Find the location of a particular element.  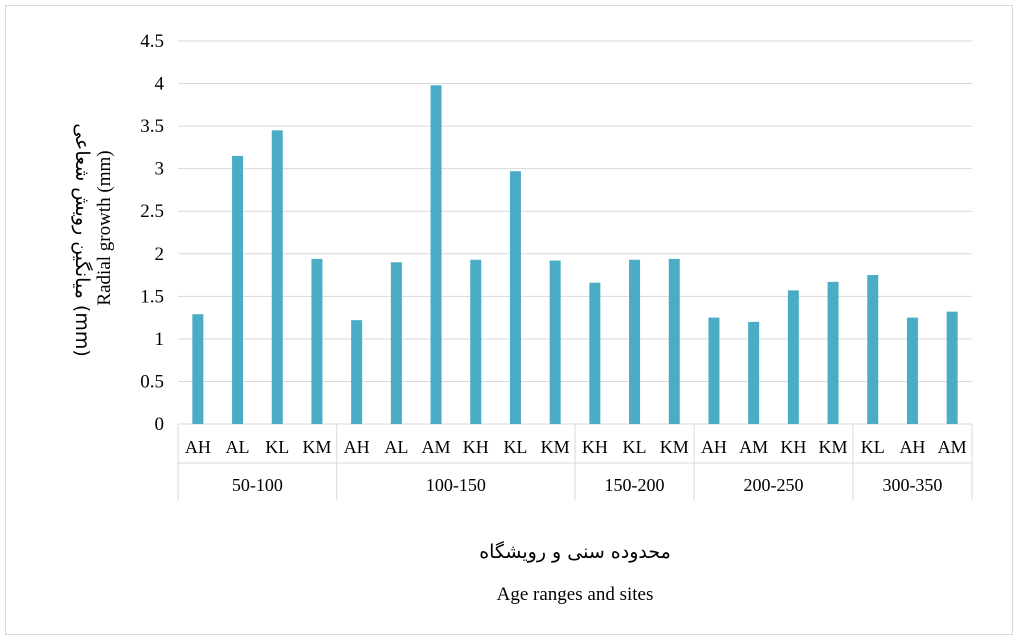

y-tick-label: 0 is located at coordinates (160, 424).